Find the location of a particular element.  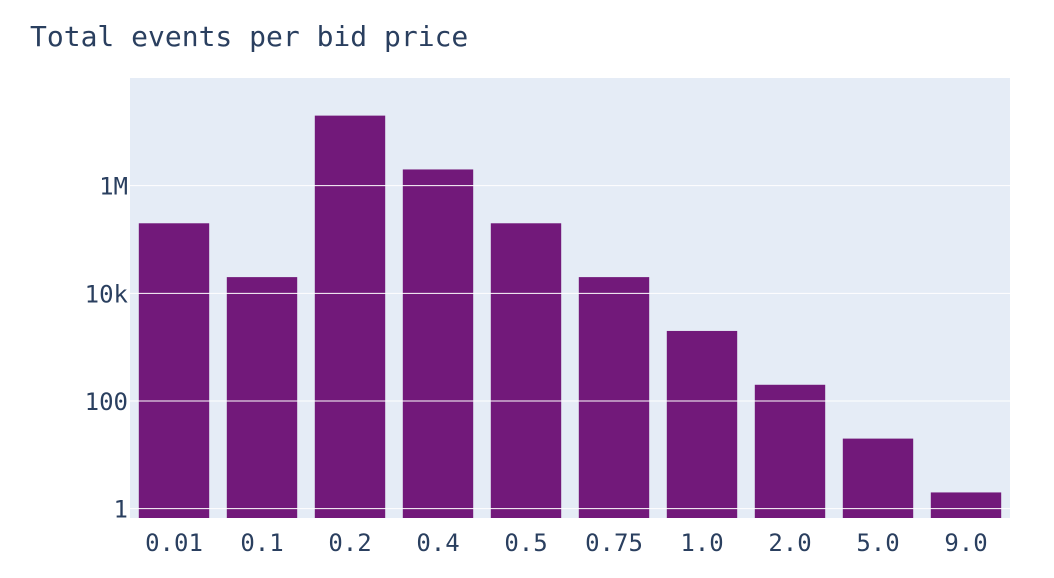

bar-0.4 is located at coordinates (438, 343).